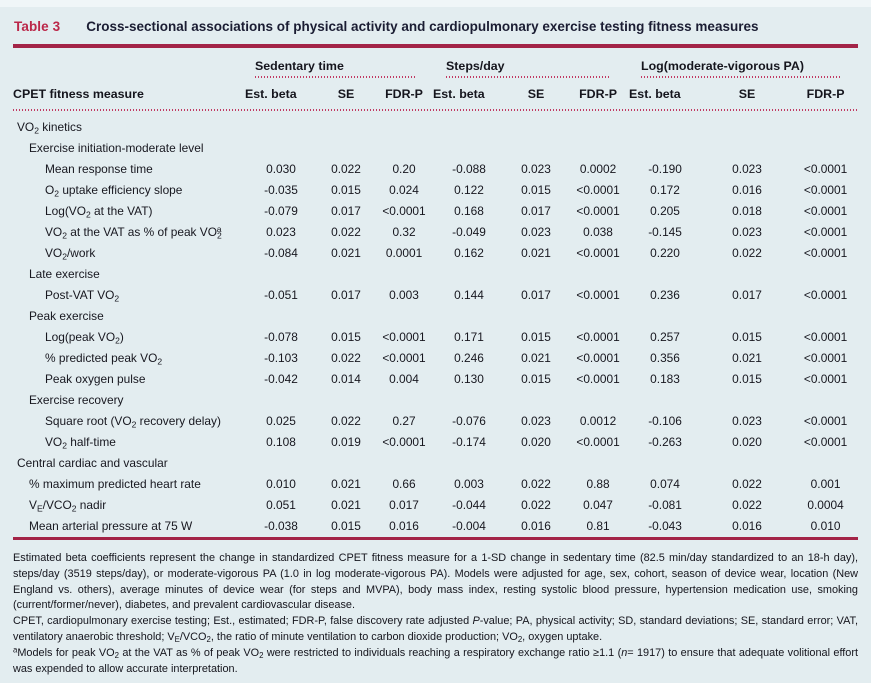  I want to click on row-value: 0.004, so click(404, 379).